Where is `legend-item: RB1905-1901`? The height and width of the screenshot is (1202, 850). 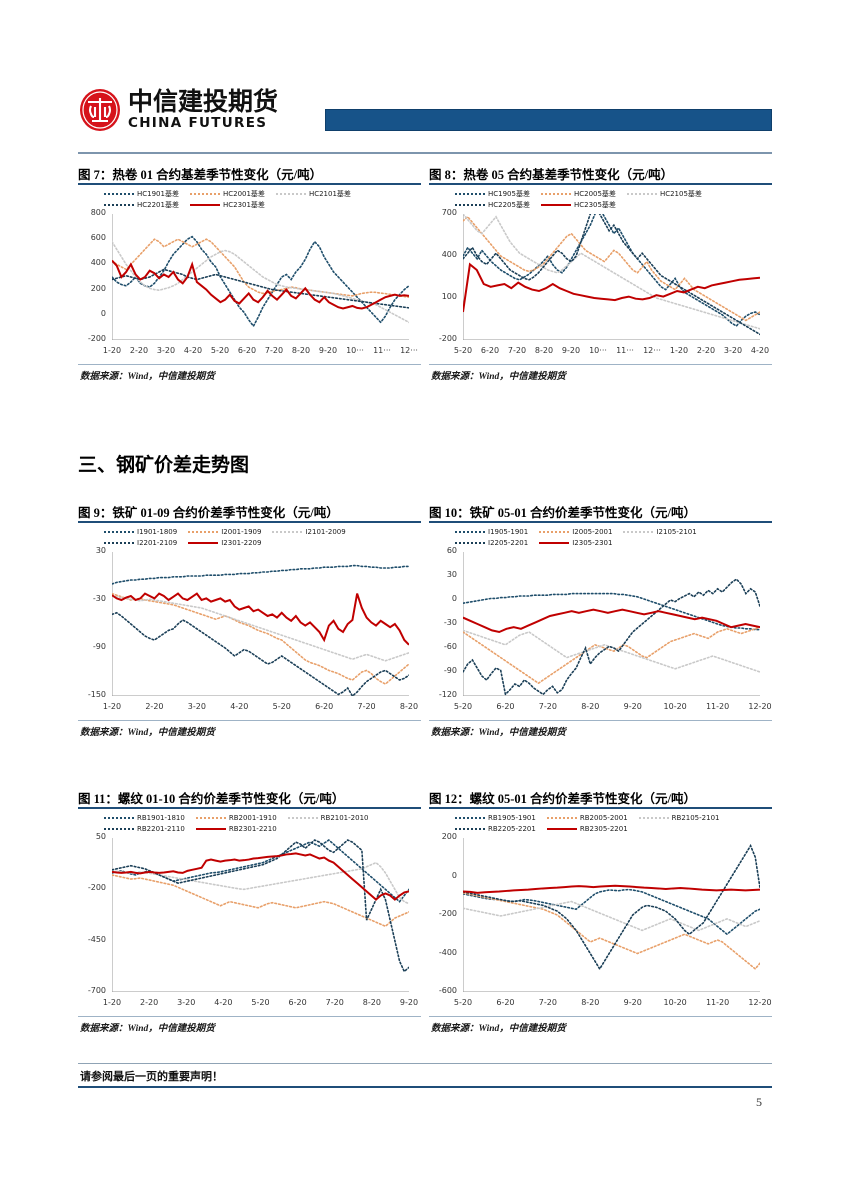 legend-item: RB1905-1901 is located at coordinates (495, 817).